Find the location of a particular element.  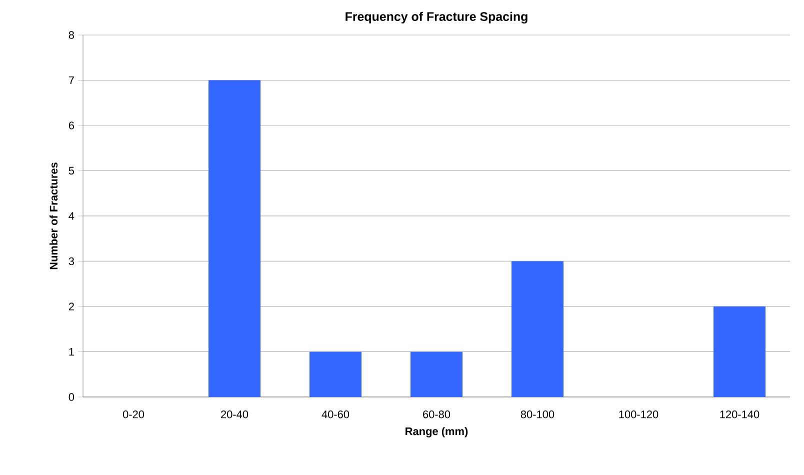

y-tick-label: 5 is located at coordinates (71, 170).